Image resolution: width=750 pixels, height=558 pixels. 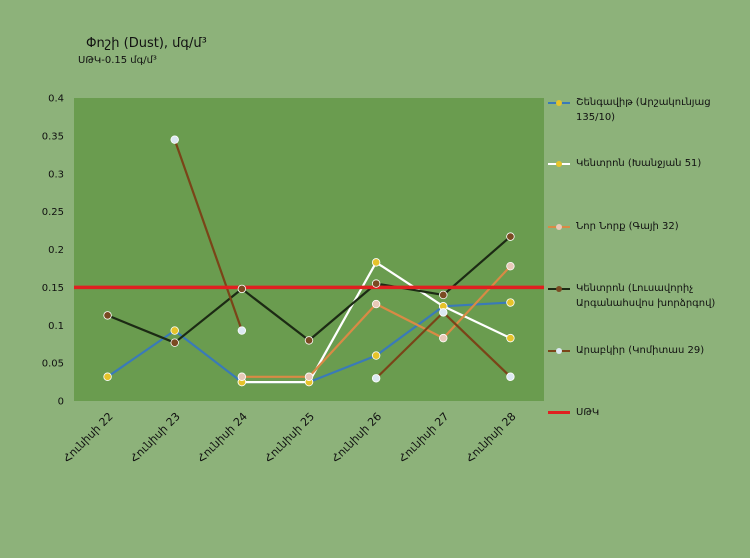 I want to click on x-tick-label: Հունիսի 27, so click(x=423, y=437).